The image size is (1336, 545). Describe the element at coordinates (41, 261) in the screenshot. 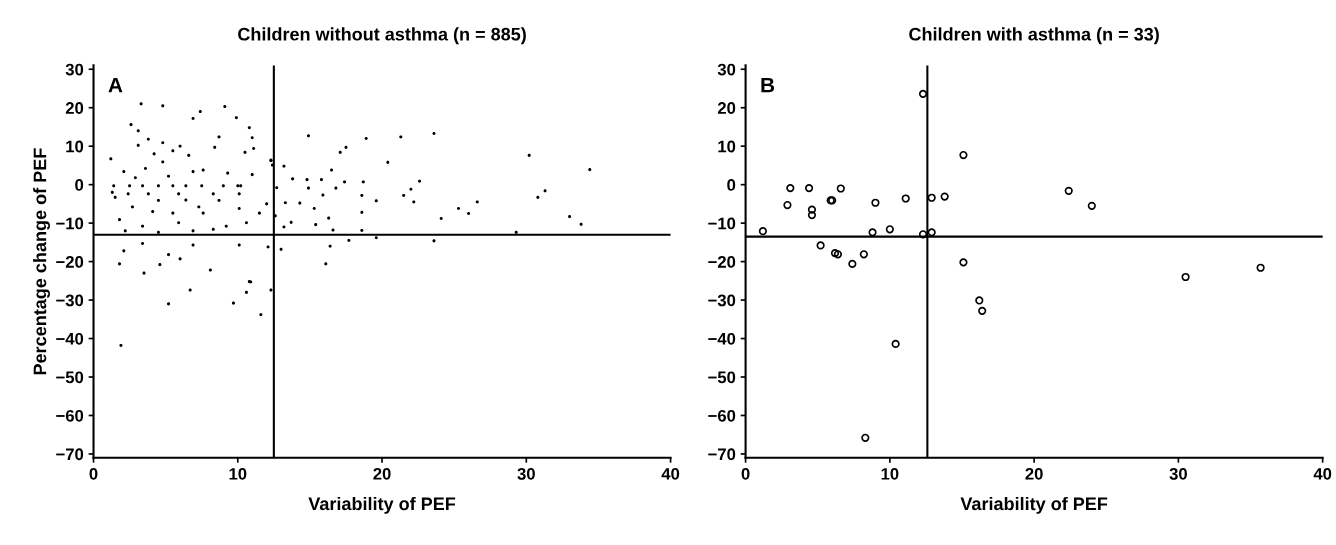

I see `y-axis-title: Percentage change of PEF` at that location.